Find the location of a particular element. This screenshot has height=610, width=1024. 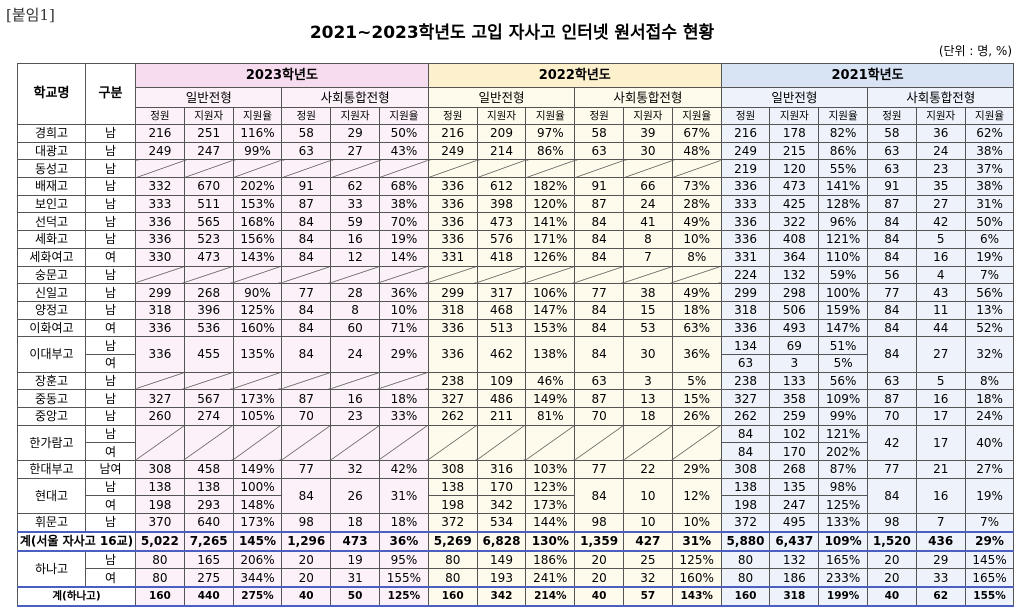

data-cell: 145% is located at coordinates (989, 559).